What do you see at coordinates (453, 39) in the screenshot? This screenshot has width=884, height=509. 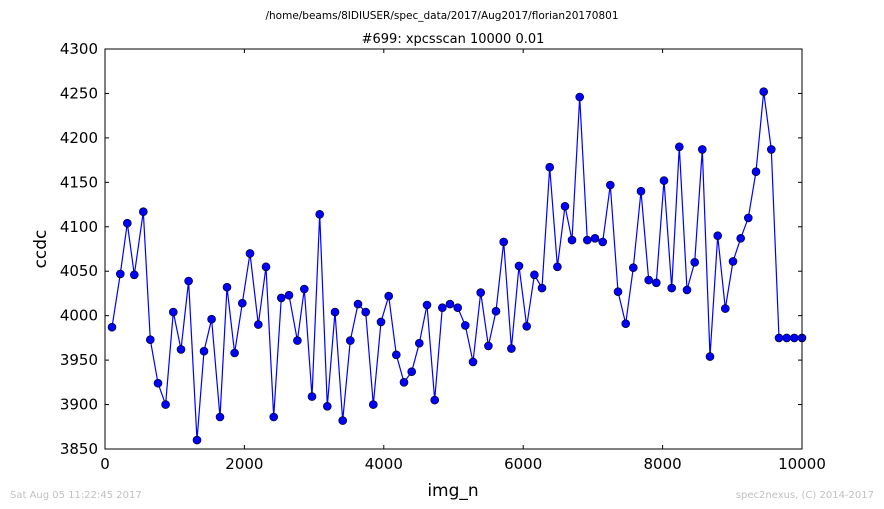 I see `chart-title: #699: xpcsscan 10000 0.01` at bounding box center [453, 39].